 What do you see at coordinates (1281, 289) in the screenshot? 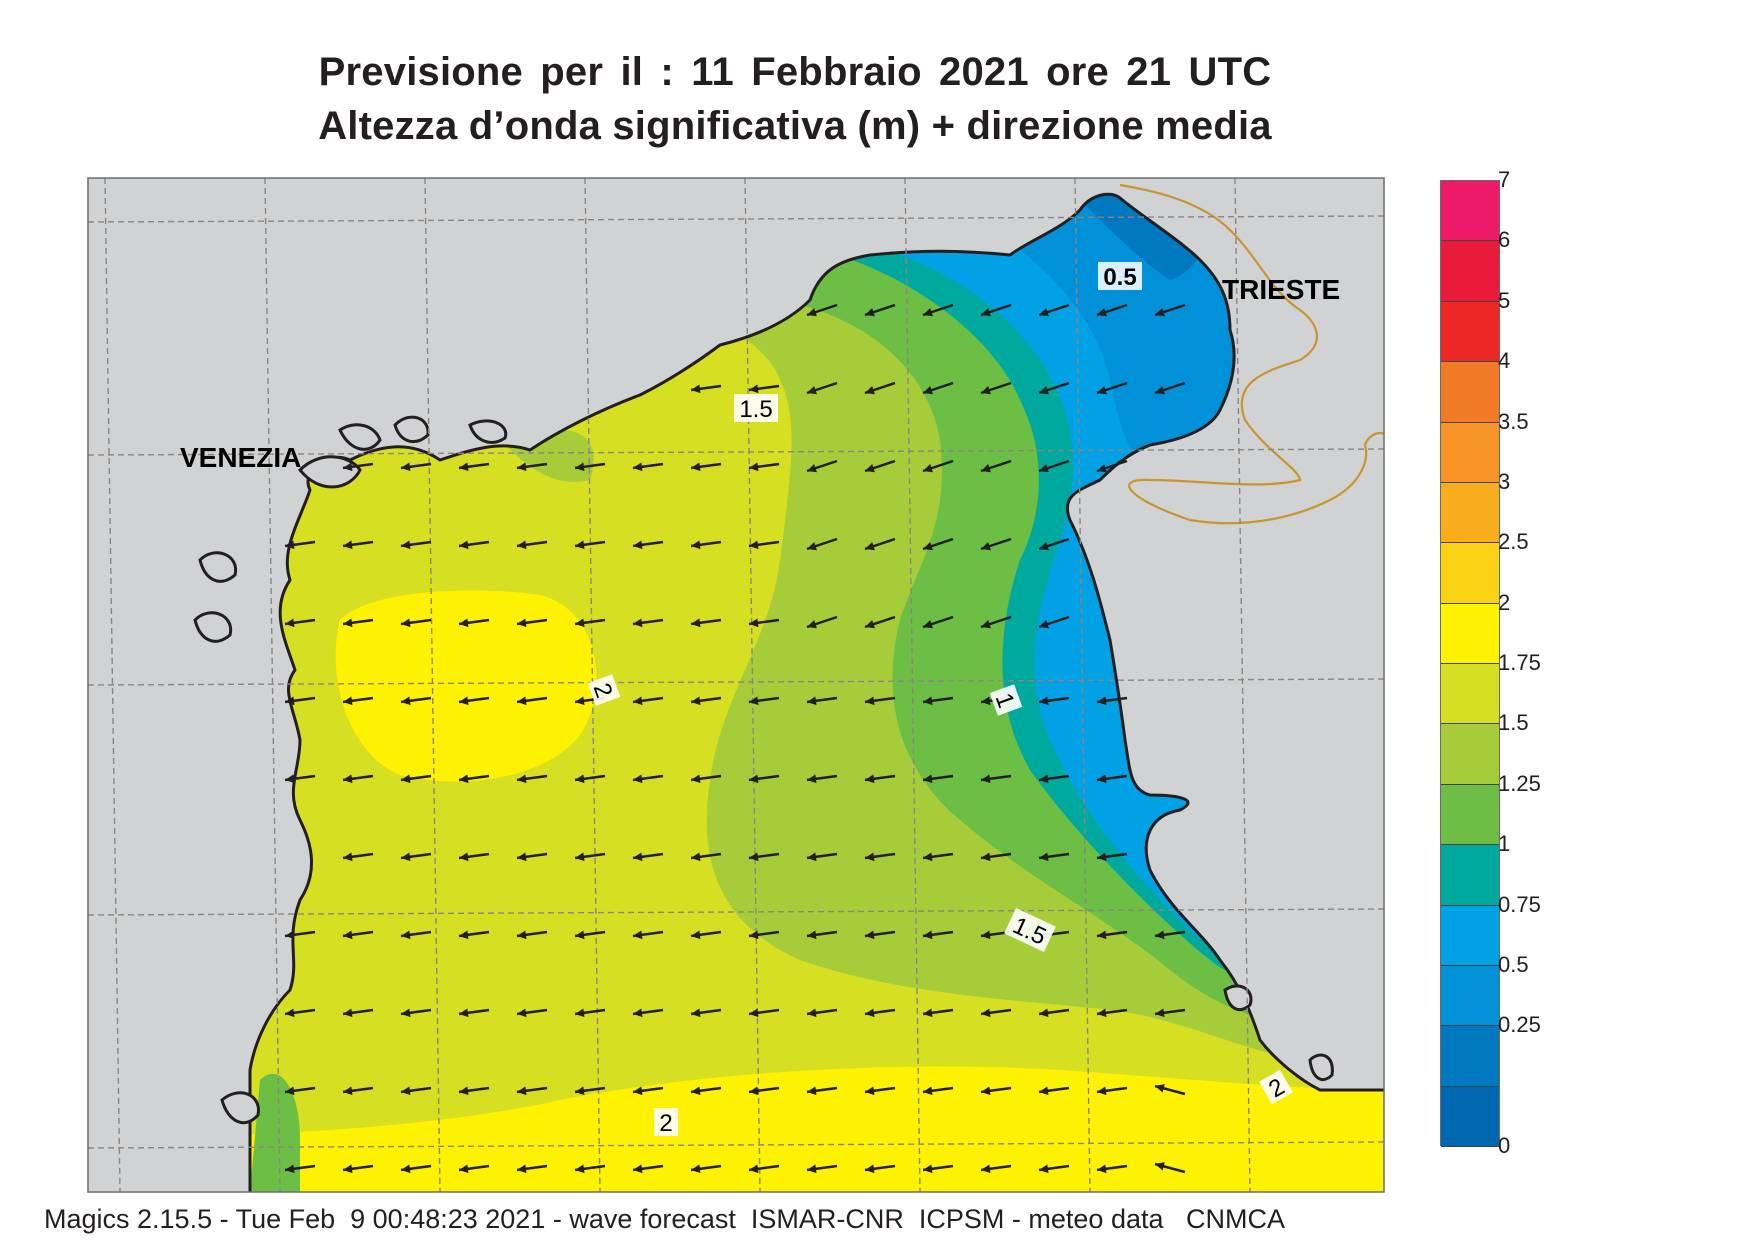
I see `place-label-trieste: TRIESTE` at bounding box center [1281, 289].